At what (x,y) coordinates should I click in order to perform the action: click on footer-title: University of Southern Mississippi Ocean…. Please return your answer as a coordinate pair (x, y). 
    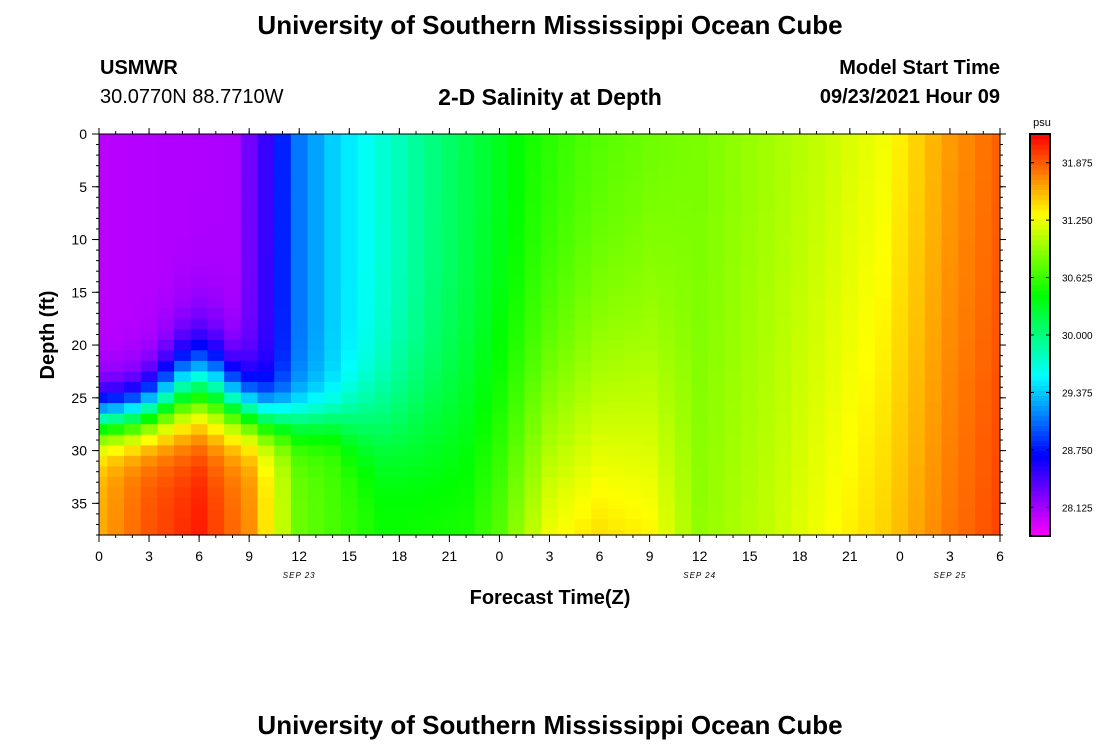
    Looking at the image, I should click on (550, 725).